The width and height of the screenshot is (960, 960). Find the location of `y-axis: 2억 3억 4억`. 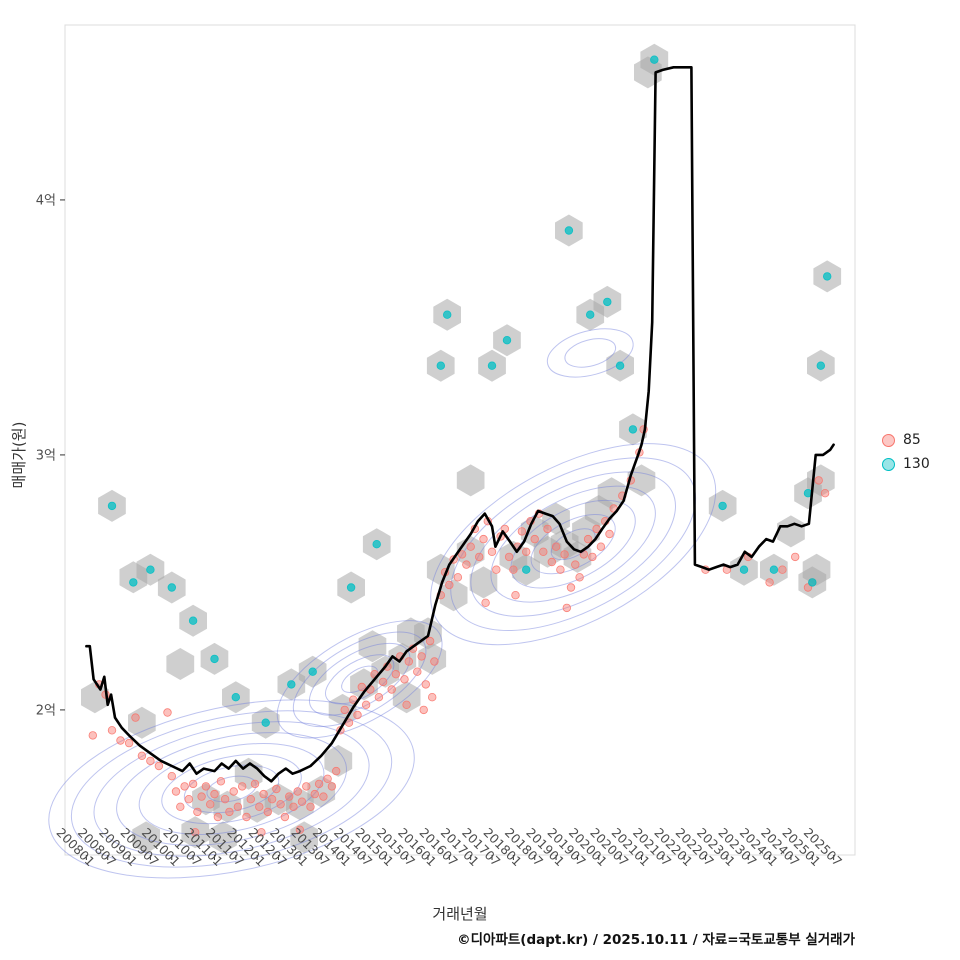

y-axis: 2억 3억 4억 is located at coordinates (50, 455).